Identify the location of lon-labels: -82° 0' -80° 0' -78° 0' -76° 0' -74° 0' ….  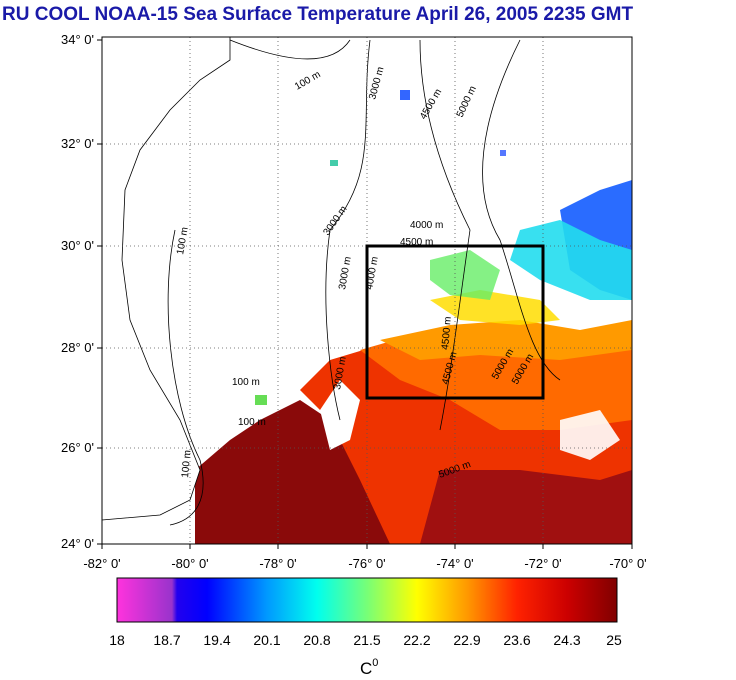
(364, 563).